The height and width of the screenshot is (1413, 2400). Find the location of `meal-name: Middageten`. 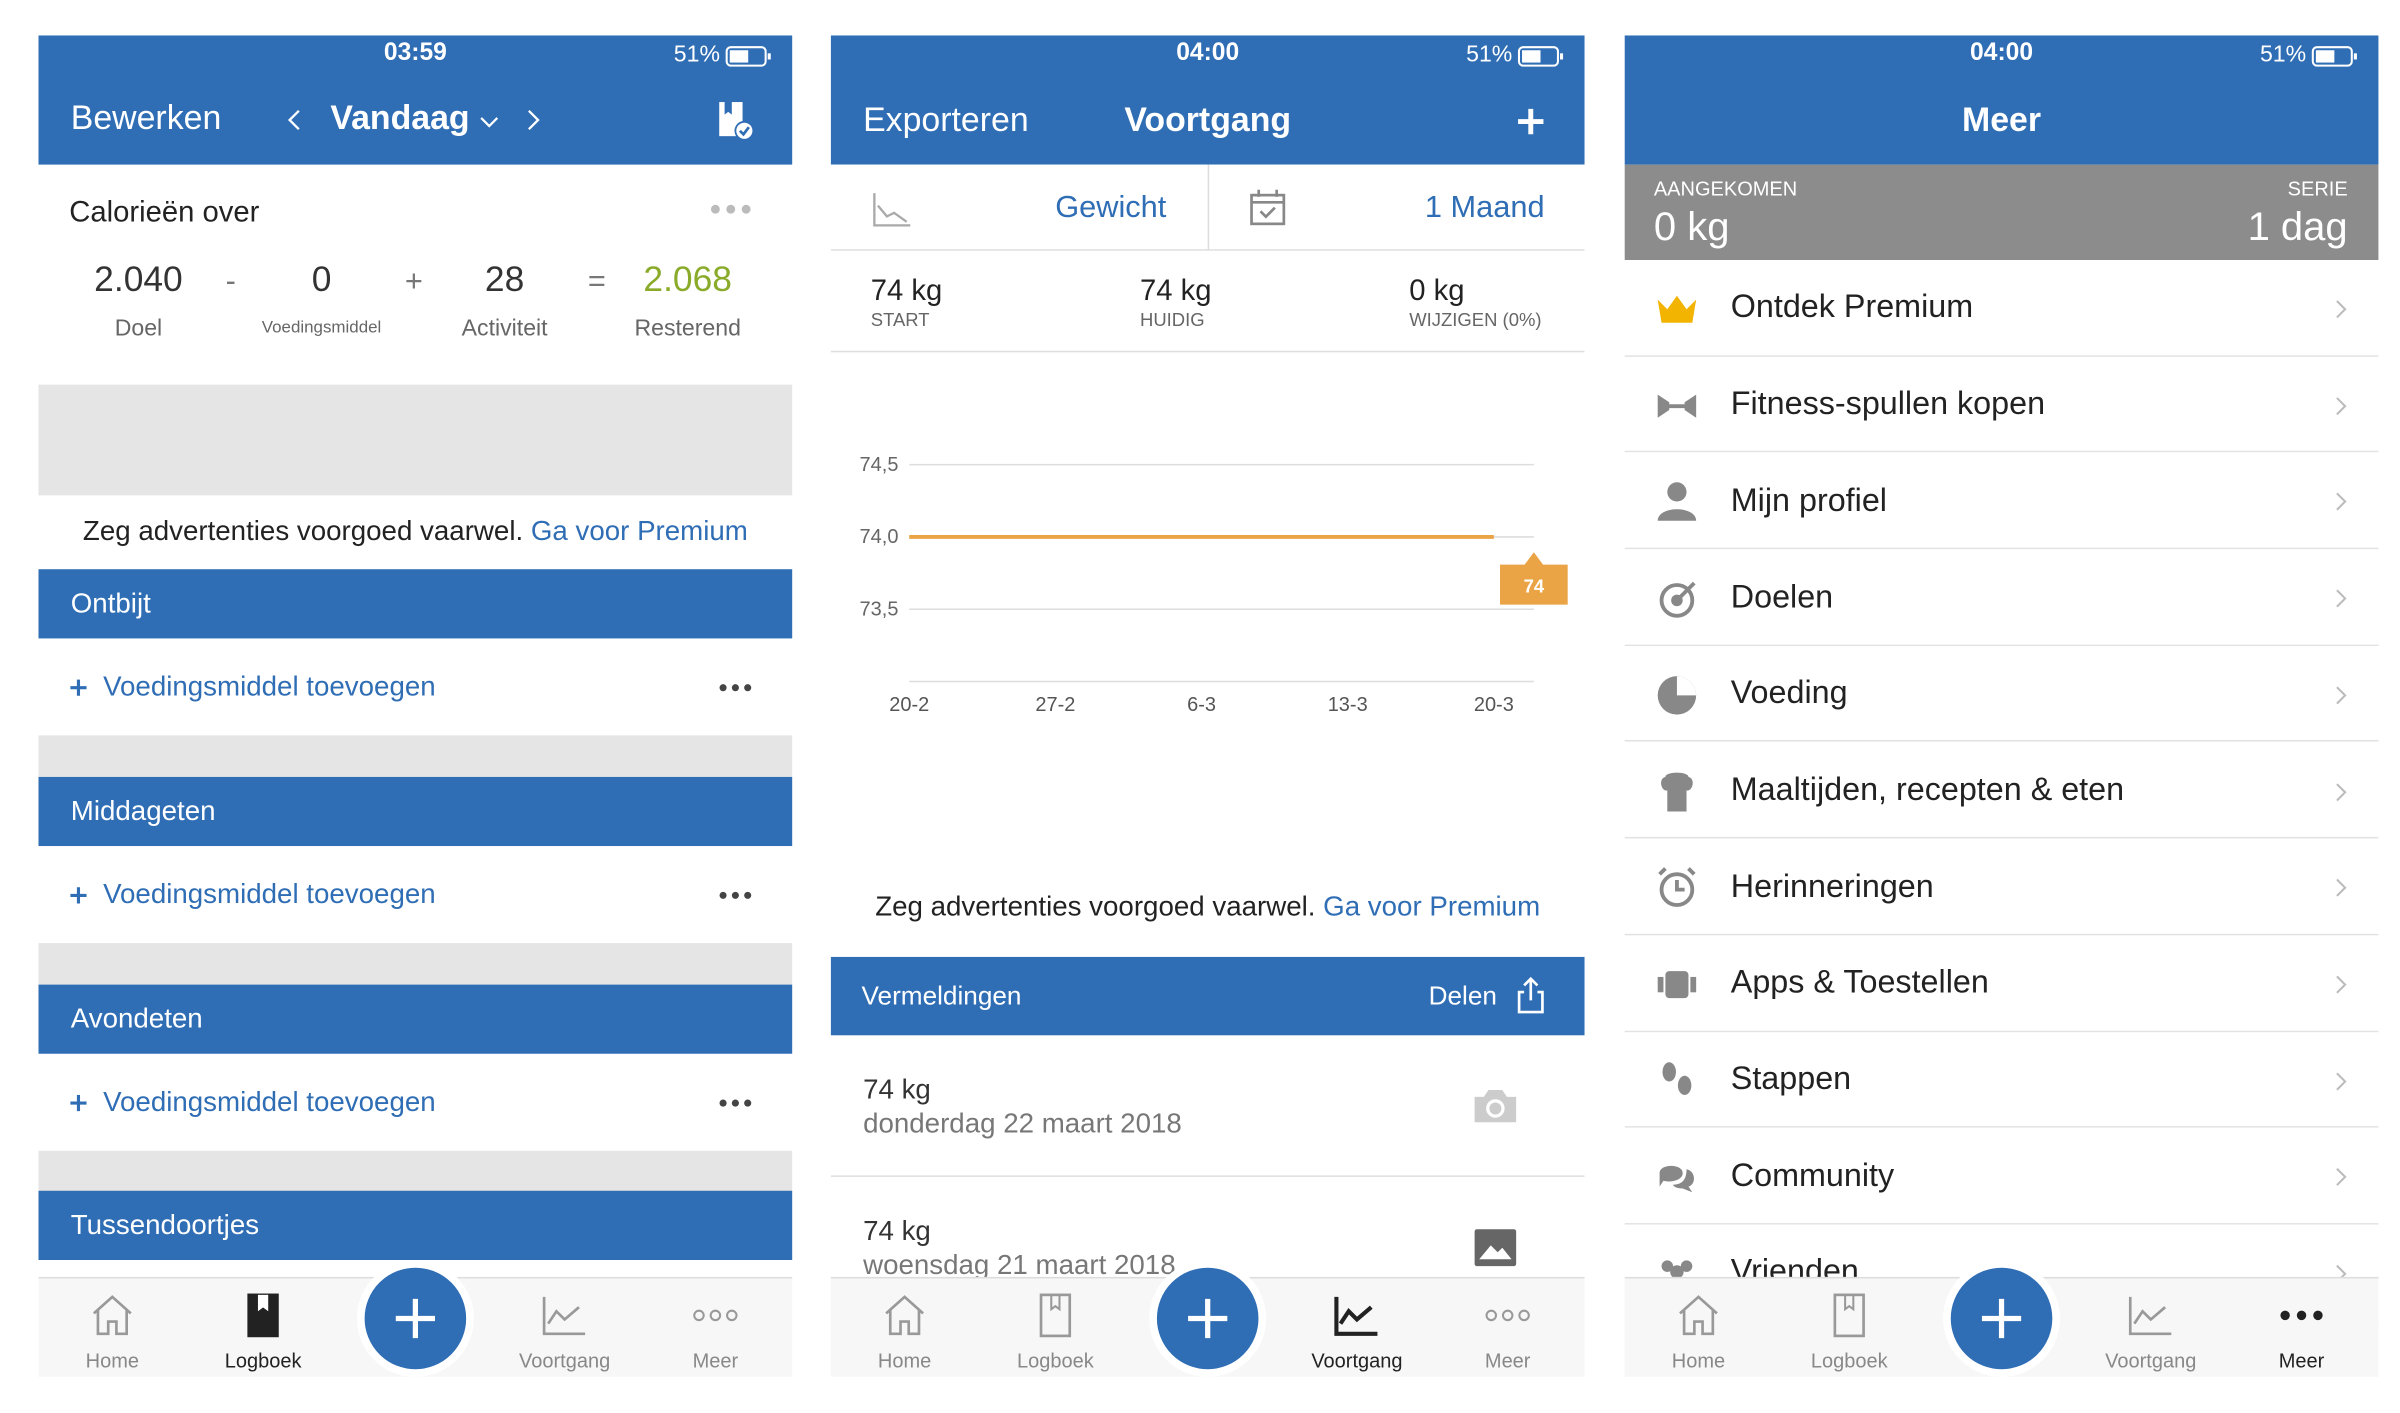

meal-name: Middageten is located at coordinates (143, 811).